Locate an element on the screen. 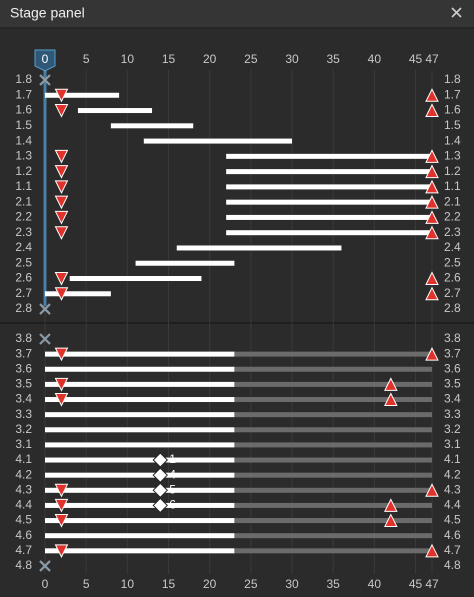  diamond-label: 6 is located at coordinates (172, 505).